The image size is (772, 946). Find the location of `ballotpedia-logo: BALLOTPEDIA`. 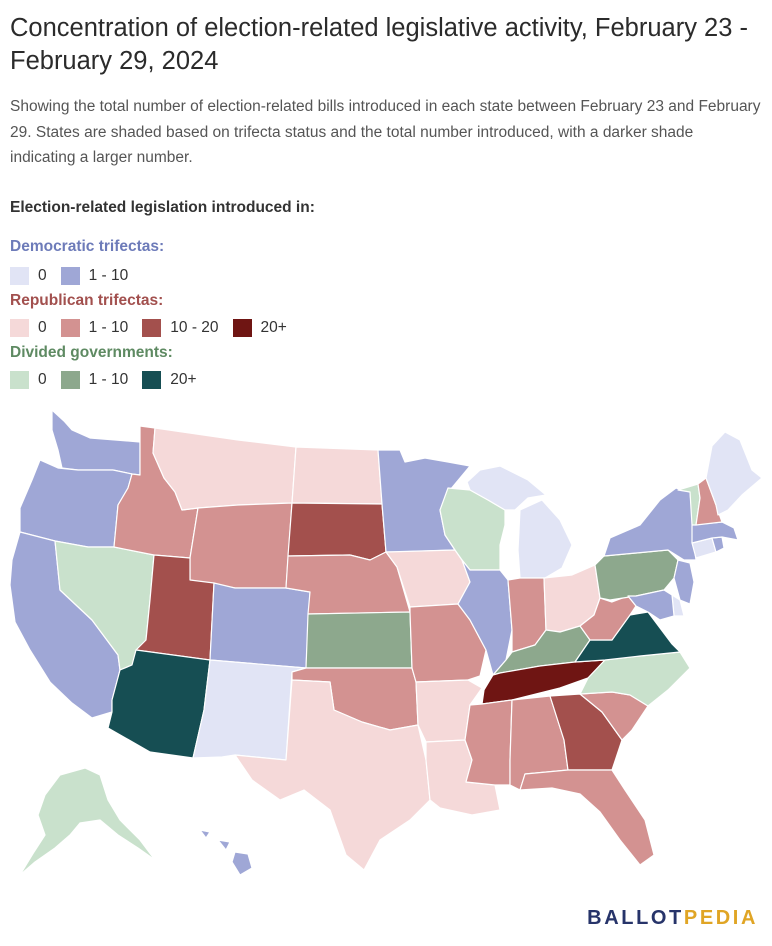

ballotpedia-logo: BALLOTPEDIA is located at coordinates (672, 918).